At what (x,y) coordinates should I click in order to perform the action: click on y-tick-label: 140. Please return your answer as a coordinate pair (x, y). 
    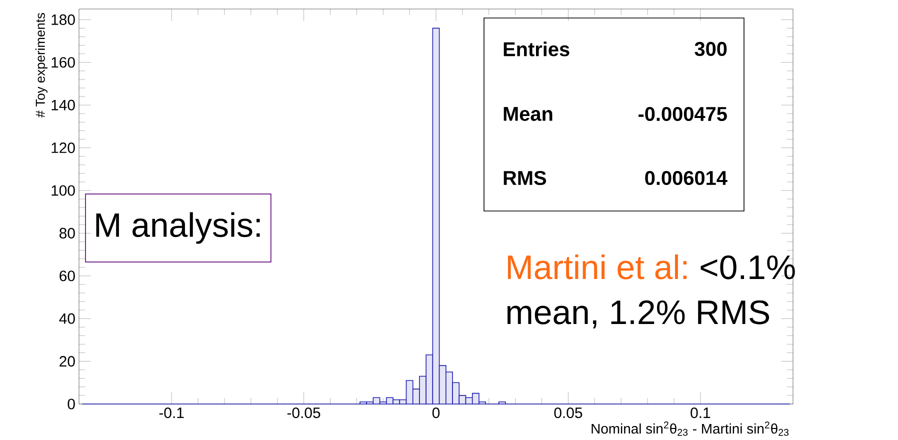
    Looking at the image, I should click on (63, 105).